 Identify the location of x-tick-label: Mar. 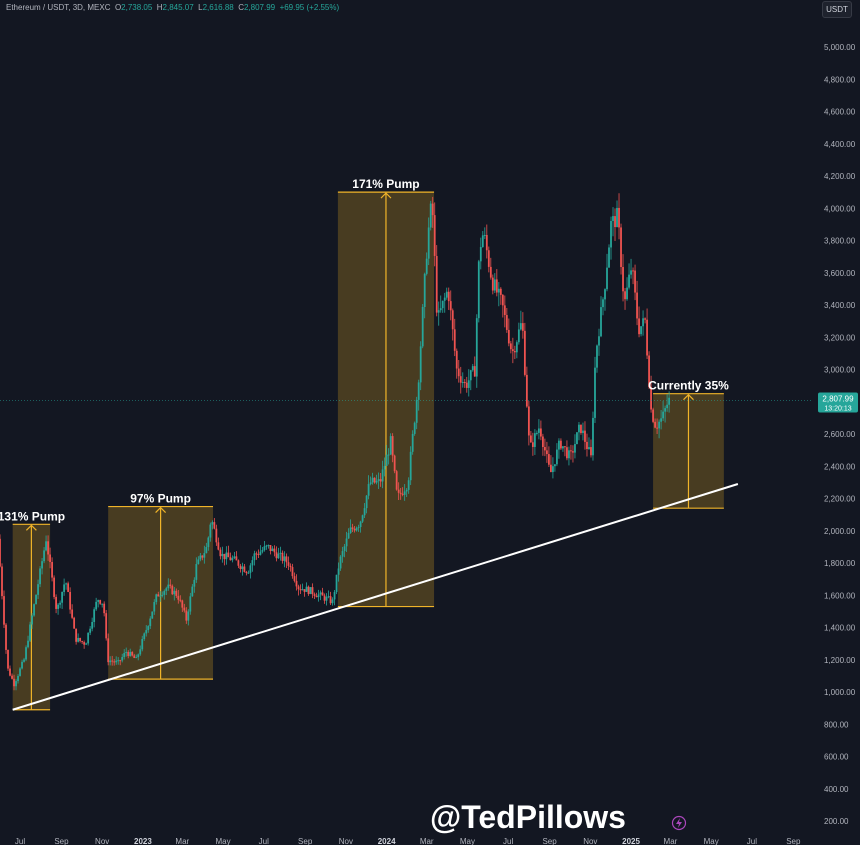
(671, 841).